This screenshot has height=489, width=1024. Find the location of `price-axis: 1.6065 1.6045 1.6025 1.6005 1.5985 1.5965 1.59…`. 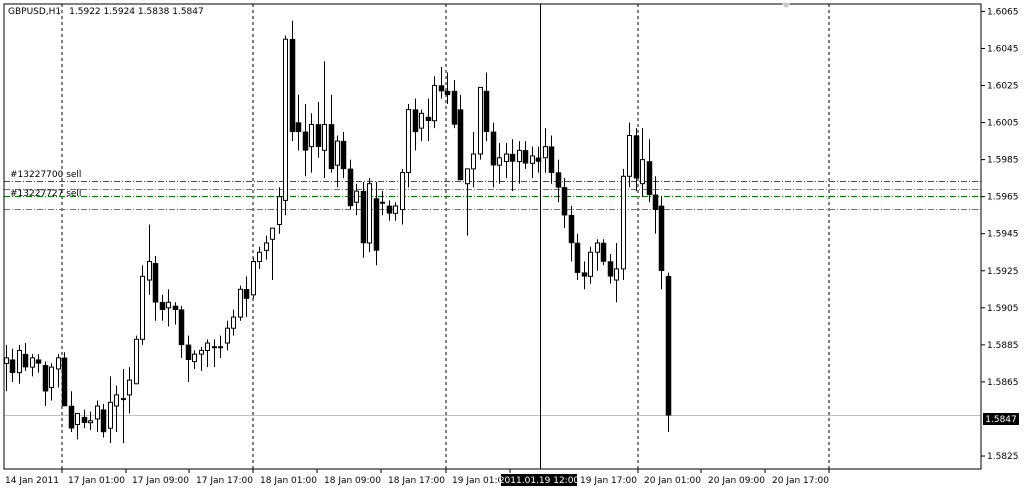

price-axis: 1.6065 1.6045 1.6025 1.6005 1.5985 1.5965 1.59… is located at coordinates (1000, 234).